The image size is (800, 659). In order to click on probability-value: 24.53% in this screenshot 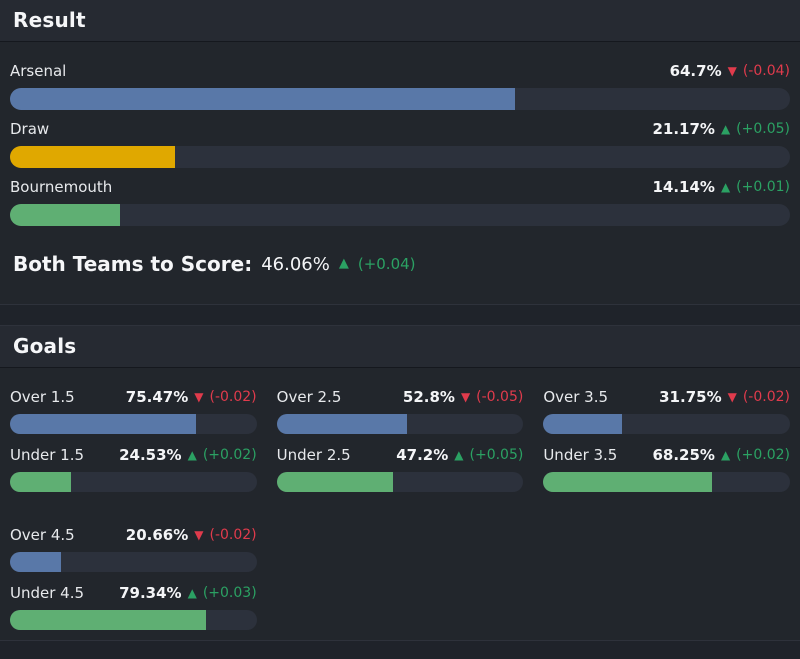, I will do `click(150, 455)`.